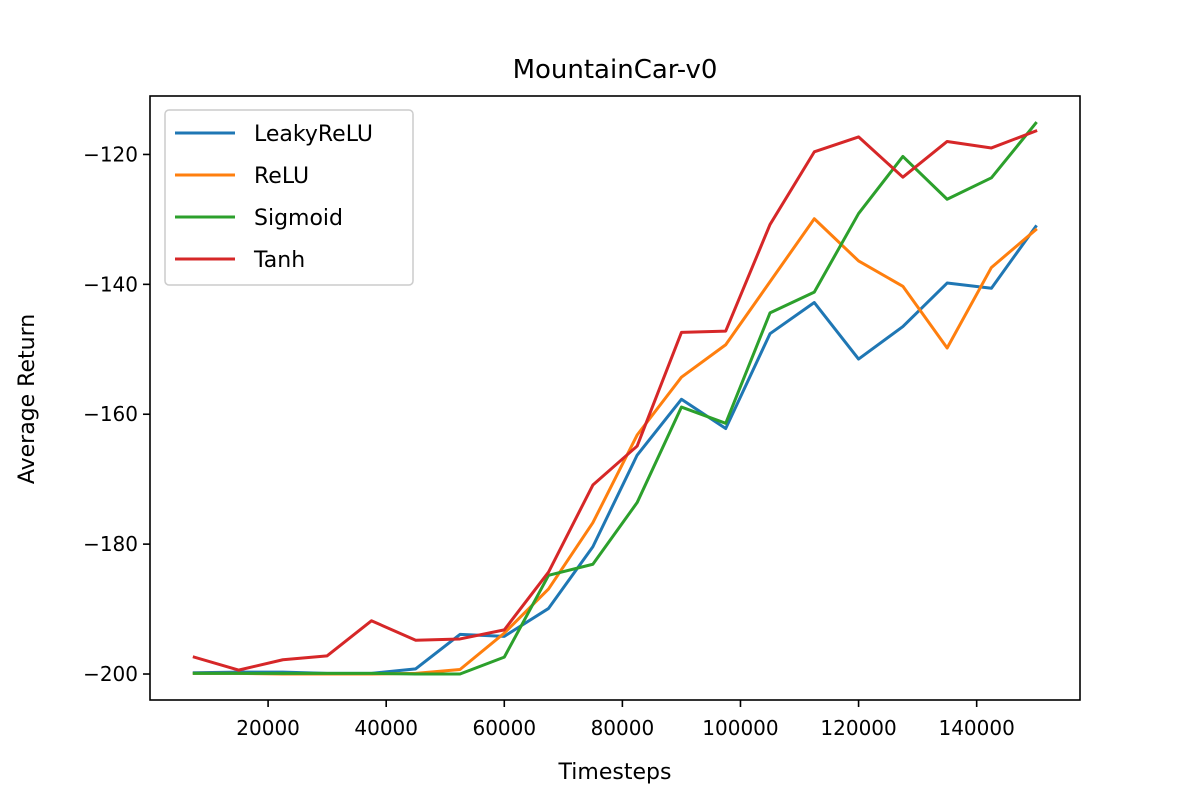 The height and width of the screenshot is (800, 1200). Describe the element at coordinates (504, 728) in the screenshot. I see `x-tick-label: 60000` at that location.